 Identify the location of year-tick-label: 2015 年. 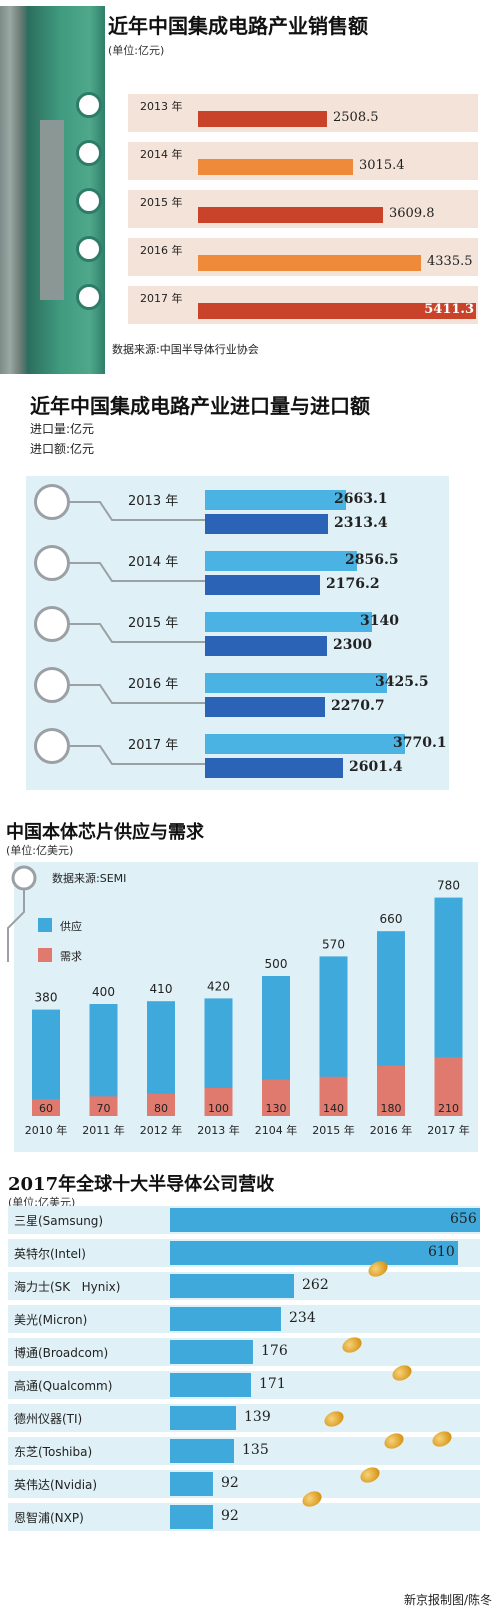
(333, 1130).